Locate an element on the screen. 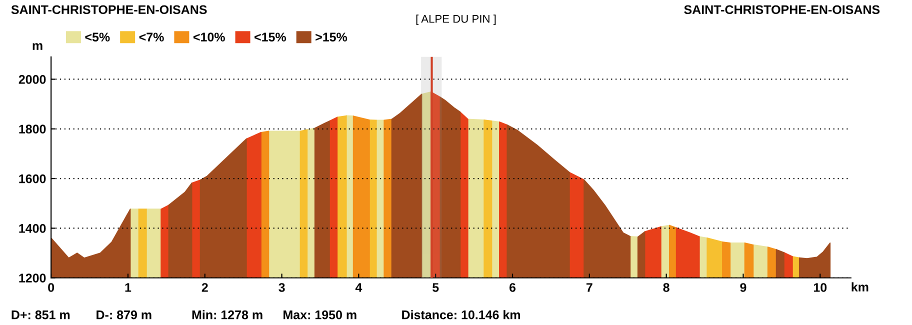  x-tick-label: 0 is located at coordinates (51, 287).